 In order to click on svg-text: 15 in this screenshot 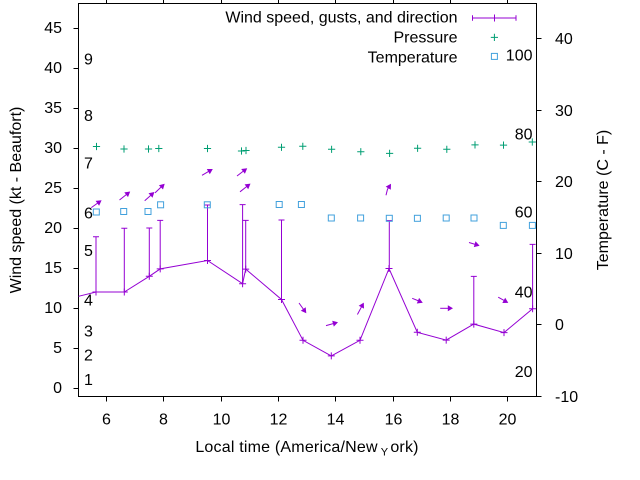, I will do `click(53, 268)`.